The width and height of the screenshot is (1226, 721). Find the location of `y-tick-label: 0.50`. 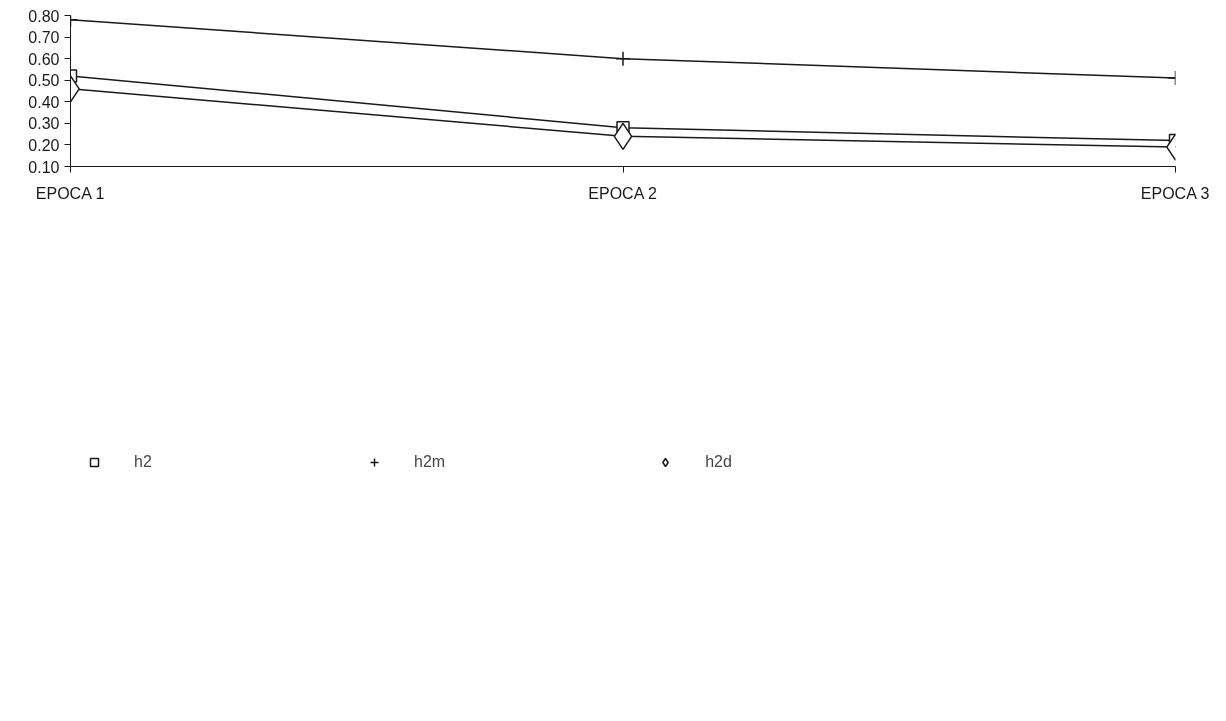

y-tick-label: 0.50 is located at coordinates (44, 81).